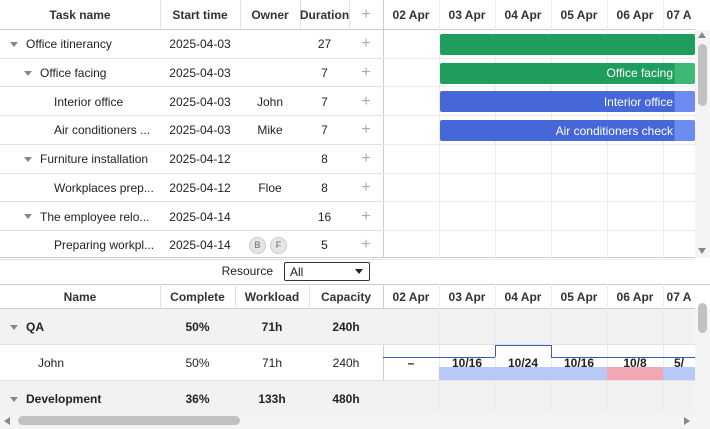 The image size is (710, 429). What do you see at coordinates (51, 363) in the screenshot?
I see `resource-name-text: John` at bounding box center [51, 363].